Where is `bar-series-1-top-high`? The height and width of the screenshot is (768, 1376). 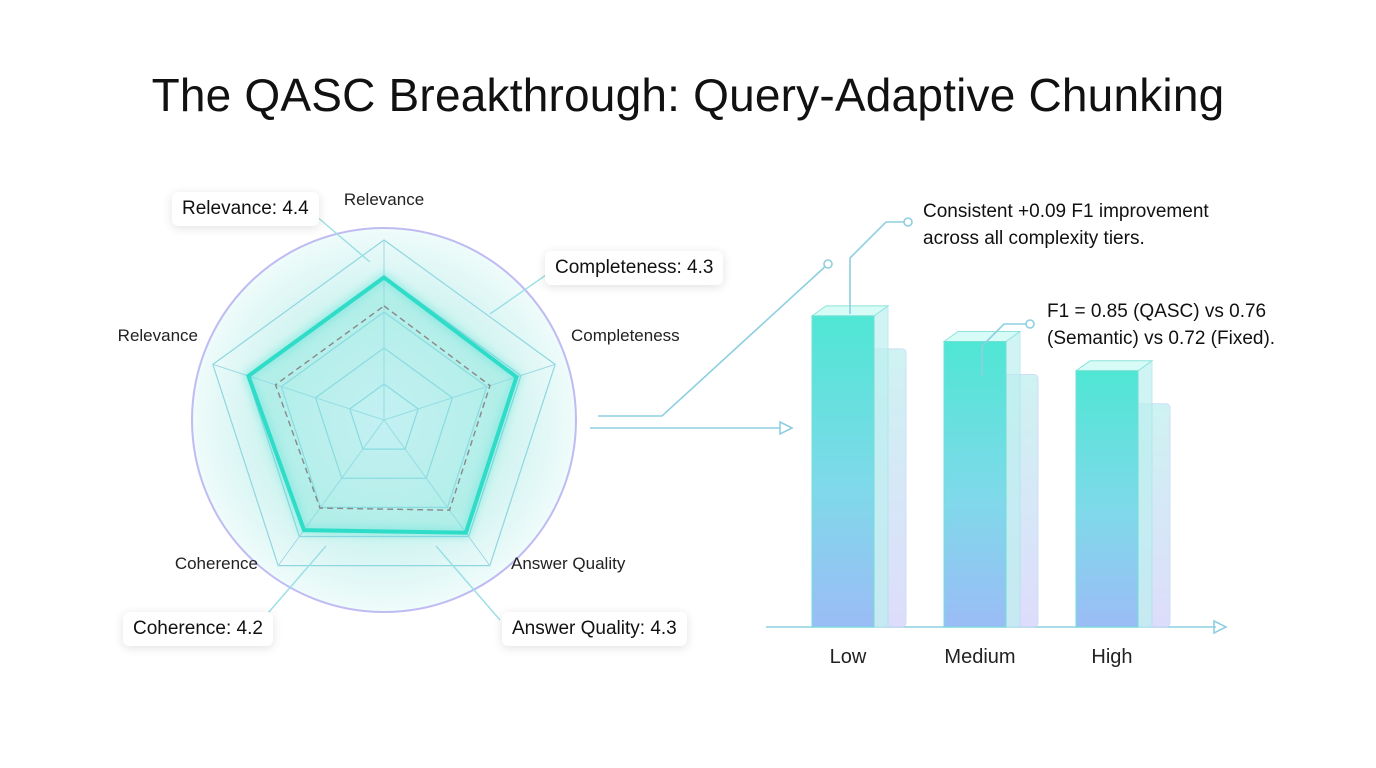 bar-series-1-top-high is located at coordinates (1114, 366).